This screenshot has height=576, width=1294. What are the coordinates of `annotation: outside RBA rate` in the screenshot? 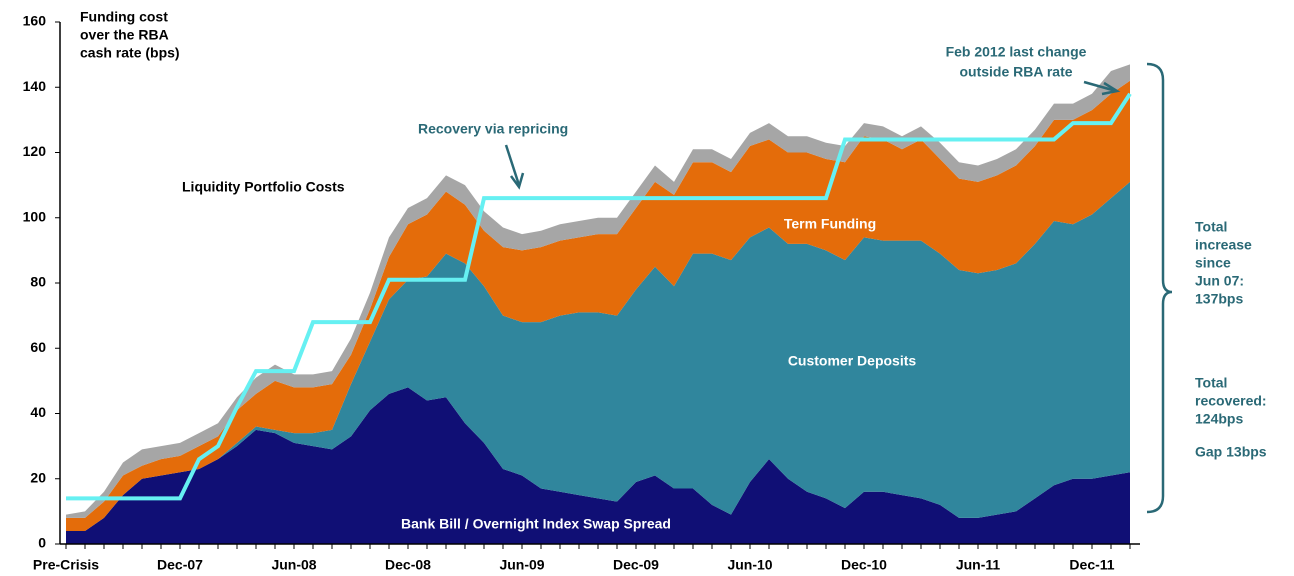 It's located at (1015, 72).